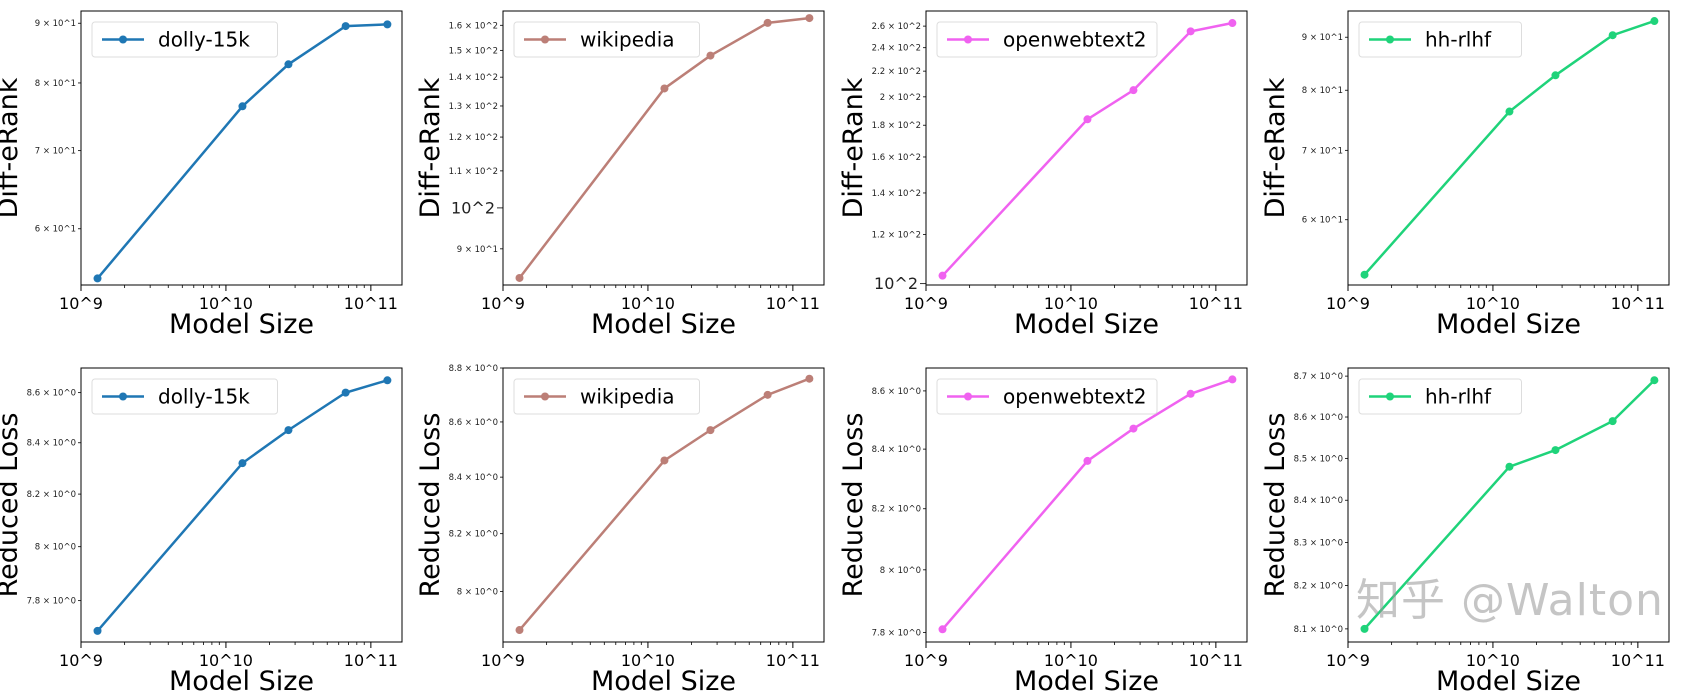 The image size is (1681, 698). What do you see at coordinates (473, 172) in the screenshot?
I see `y-tick-label: 1.1 × 10^2` at bounding box center [473, 172].